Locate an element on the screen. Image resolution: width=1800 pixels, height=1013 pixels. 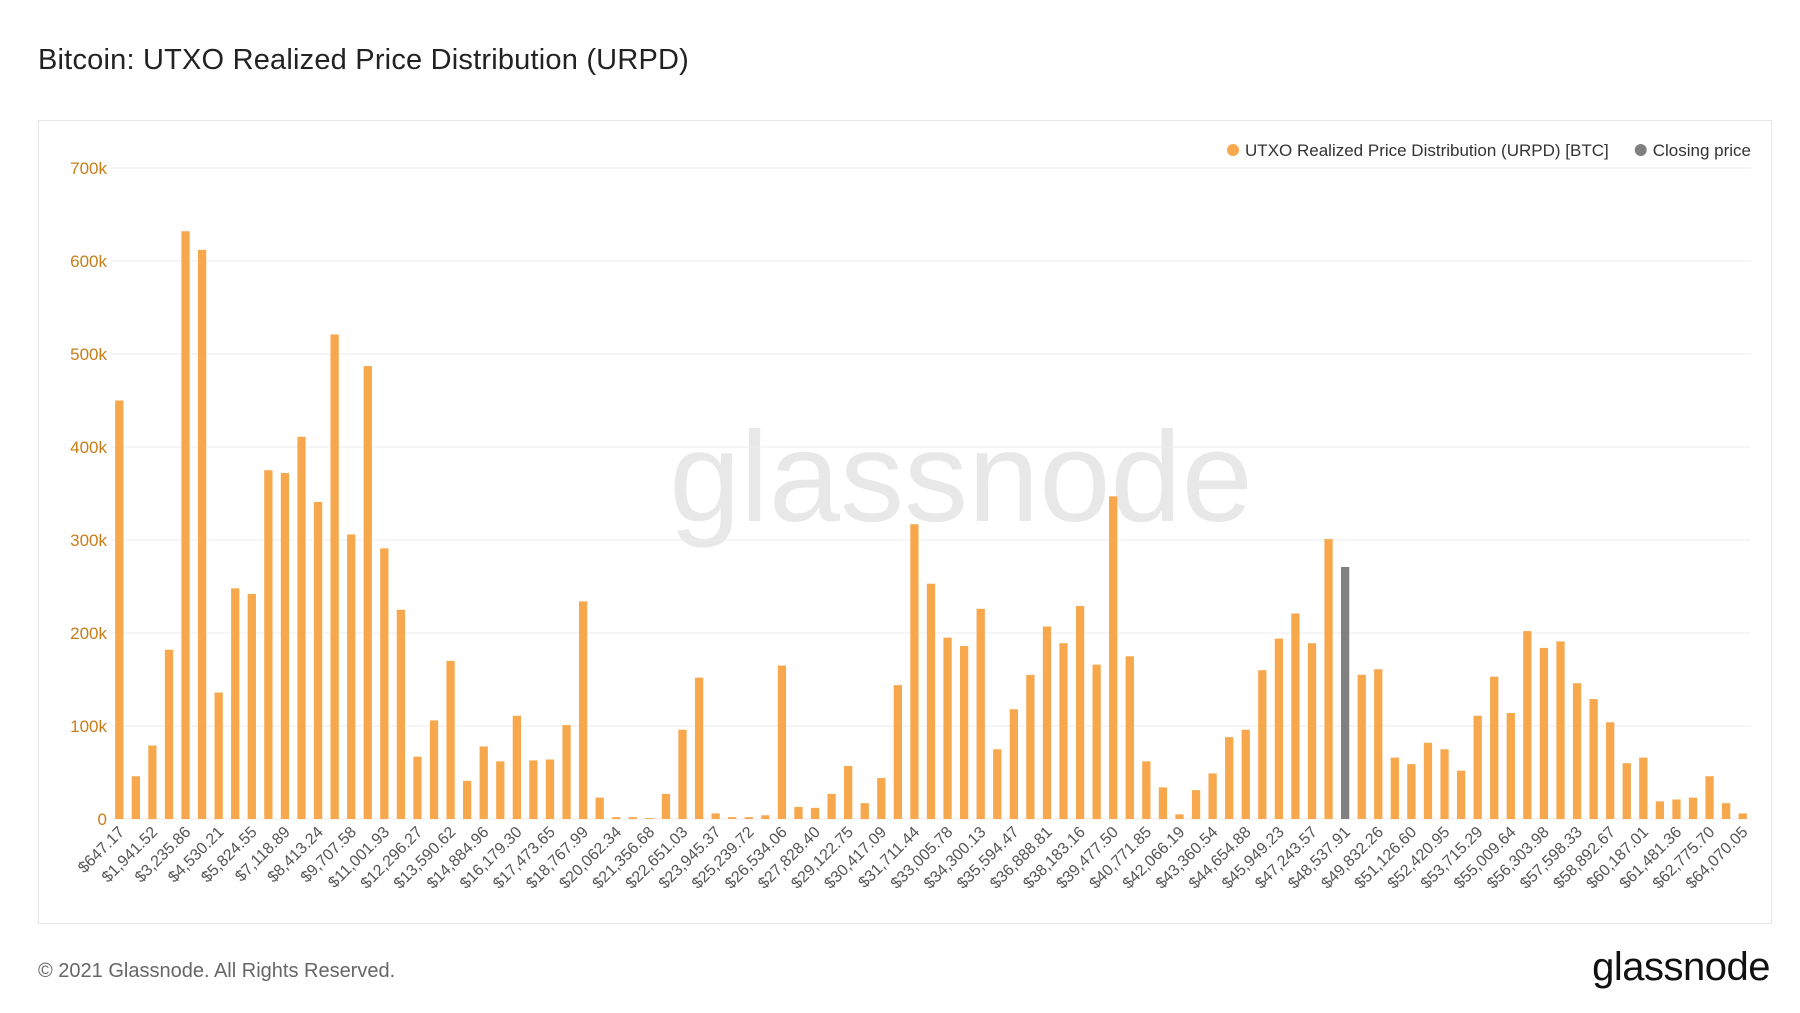
y-tick-label: 0 is located at coordinates (102, 819).